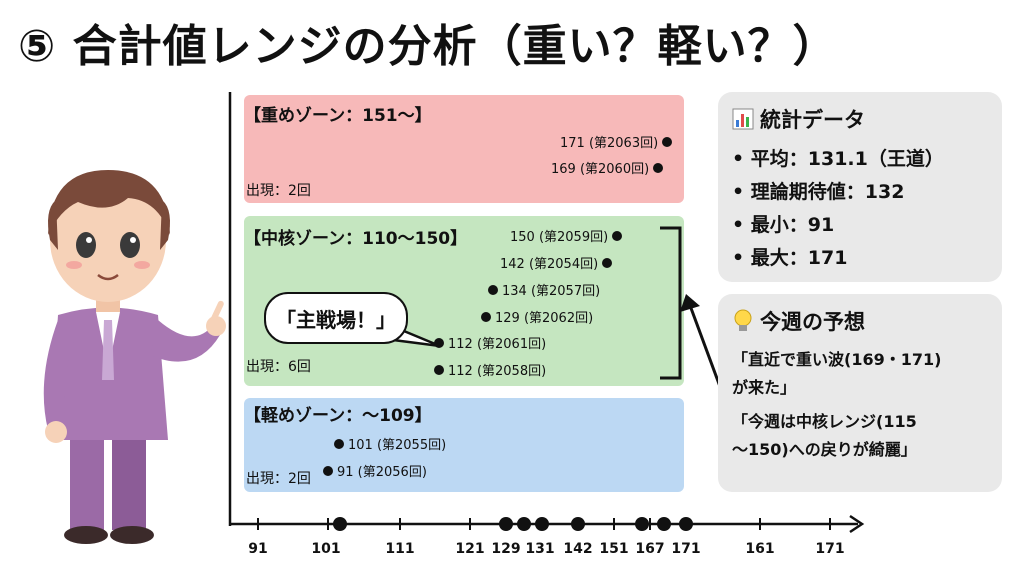 Image resolution: width=1024 pixels, height=572 pixels. Describe the element at coordinates (278, 367) in the screenshot. I see `core-zone-count: 出現：6回` at that location.